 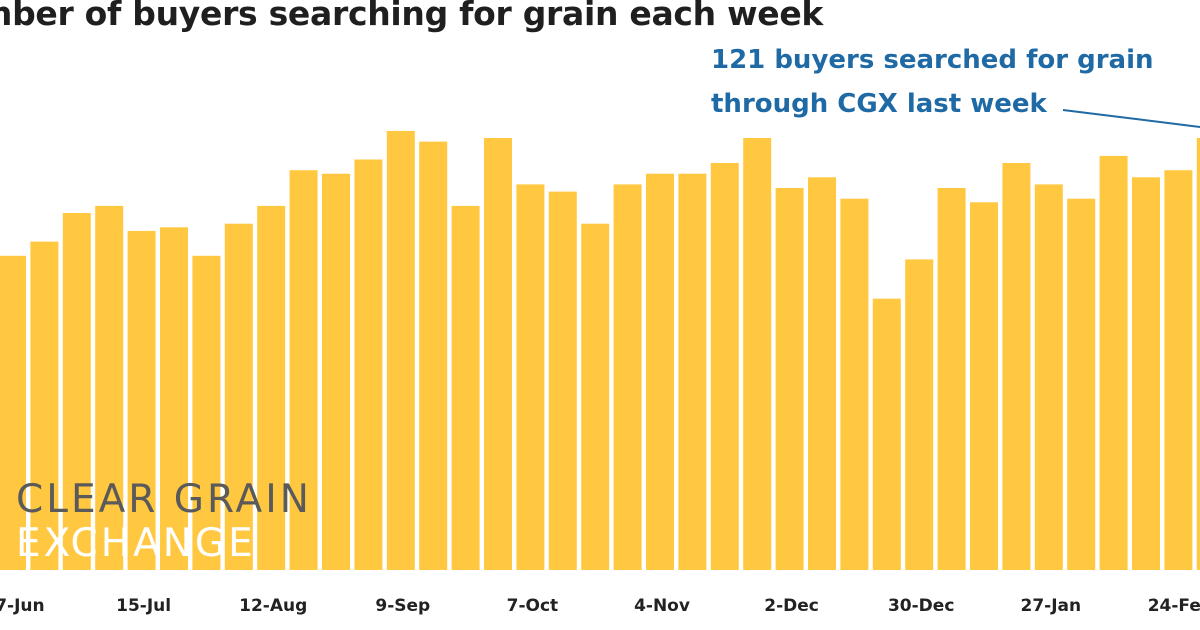 What do you see at coordinates (822, 374) in the screenshot?
I see `bar-9-Dec` at bounding box center [822, 374].